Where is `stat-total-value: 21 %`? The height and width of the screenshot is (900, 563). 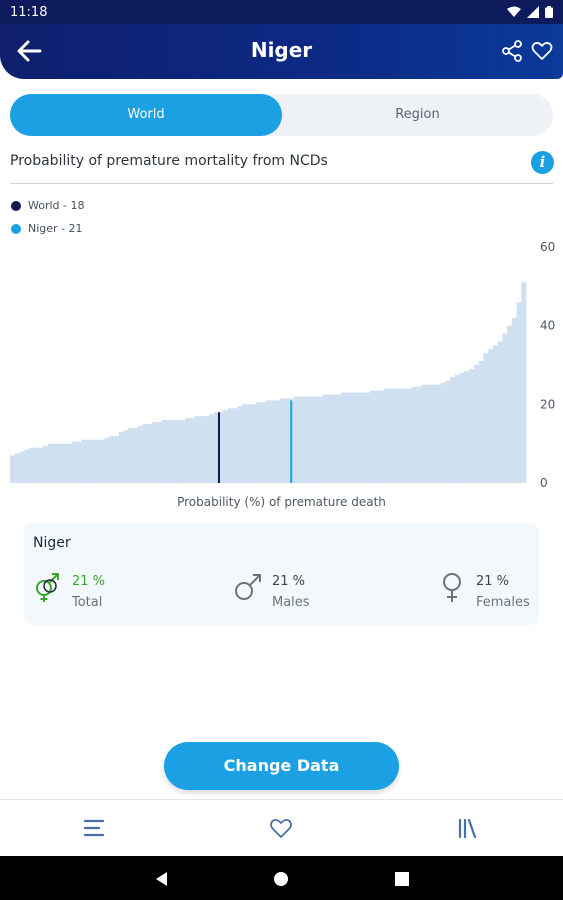
stat-total-value: 21 % is located at coordinates (89, 581).